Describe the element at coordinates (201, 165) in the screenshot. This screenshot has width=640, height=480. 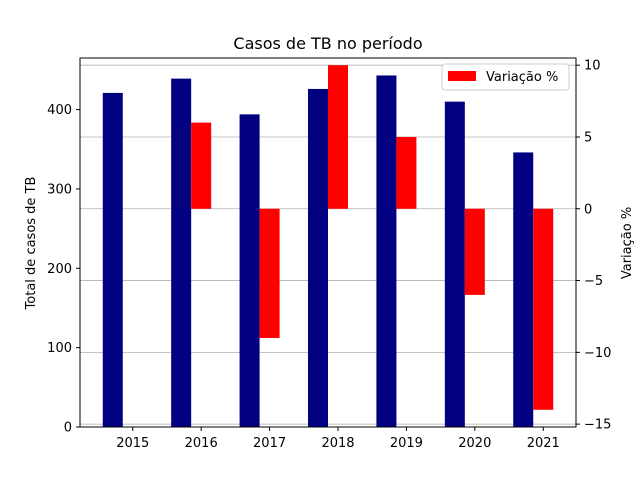
I see `bar-variation-2016` at that location.